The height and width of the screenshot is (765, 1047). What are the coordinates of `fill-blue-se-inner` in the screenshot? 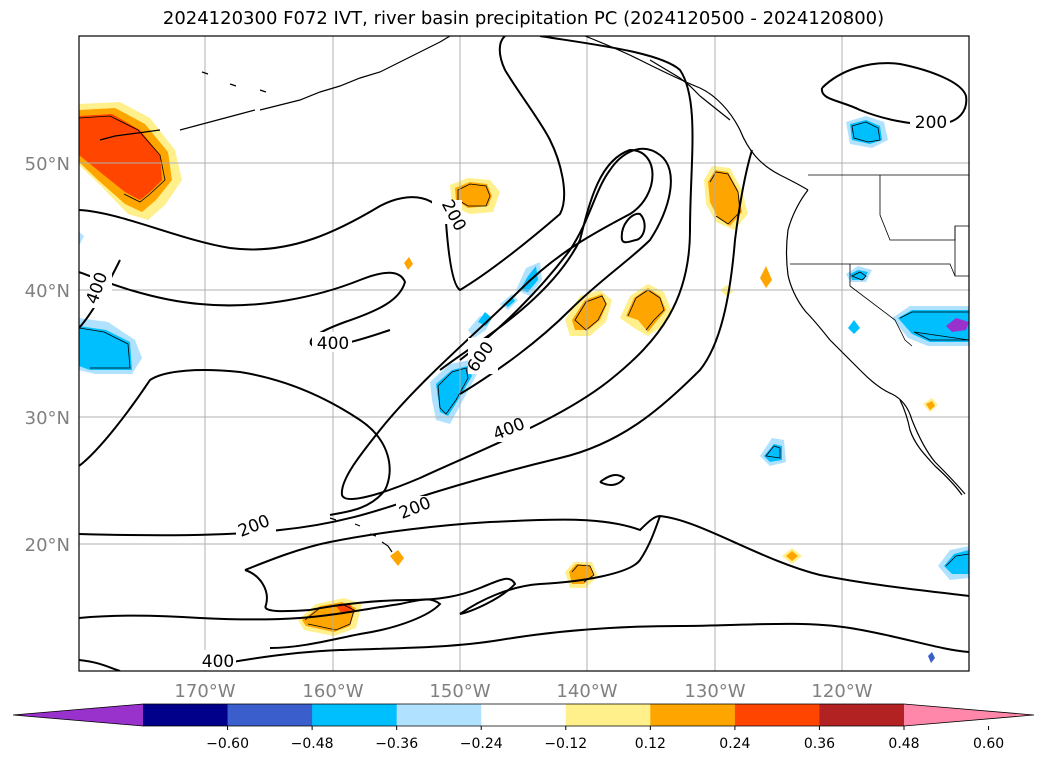 It's located at (956, 562).